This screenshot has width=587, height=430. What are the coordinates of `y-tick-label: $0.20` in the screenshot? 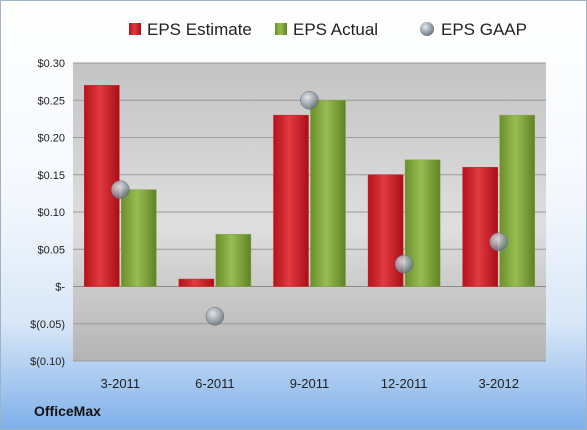 It's located at (51, 139).